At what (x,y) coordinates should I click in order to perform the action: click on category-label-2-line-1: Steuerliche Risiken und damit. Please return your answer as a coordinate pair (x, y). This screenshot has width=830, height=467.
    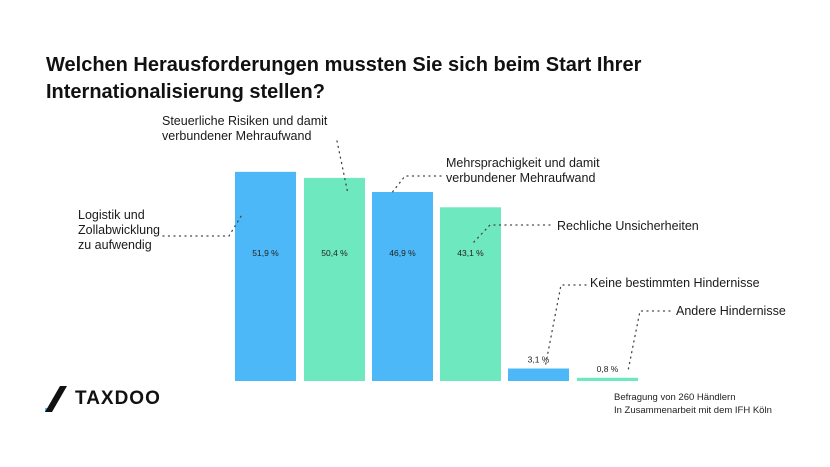
    Looking at the image, I should click on (245, 121).